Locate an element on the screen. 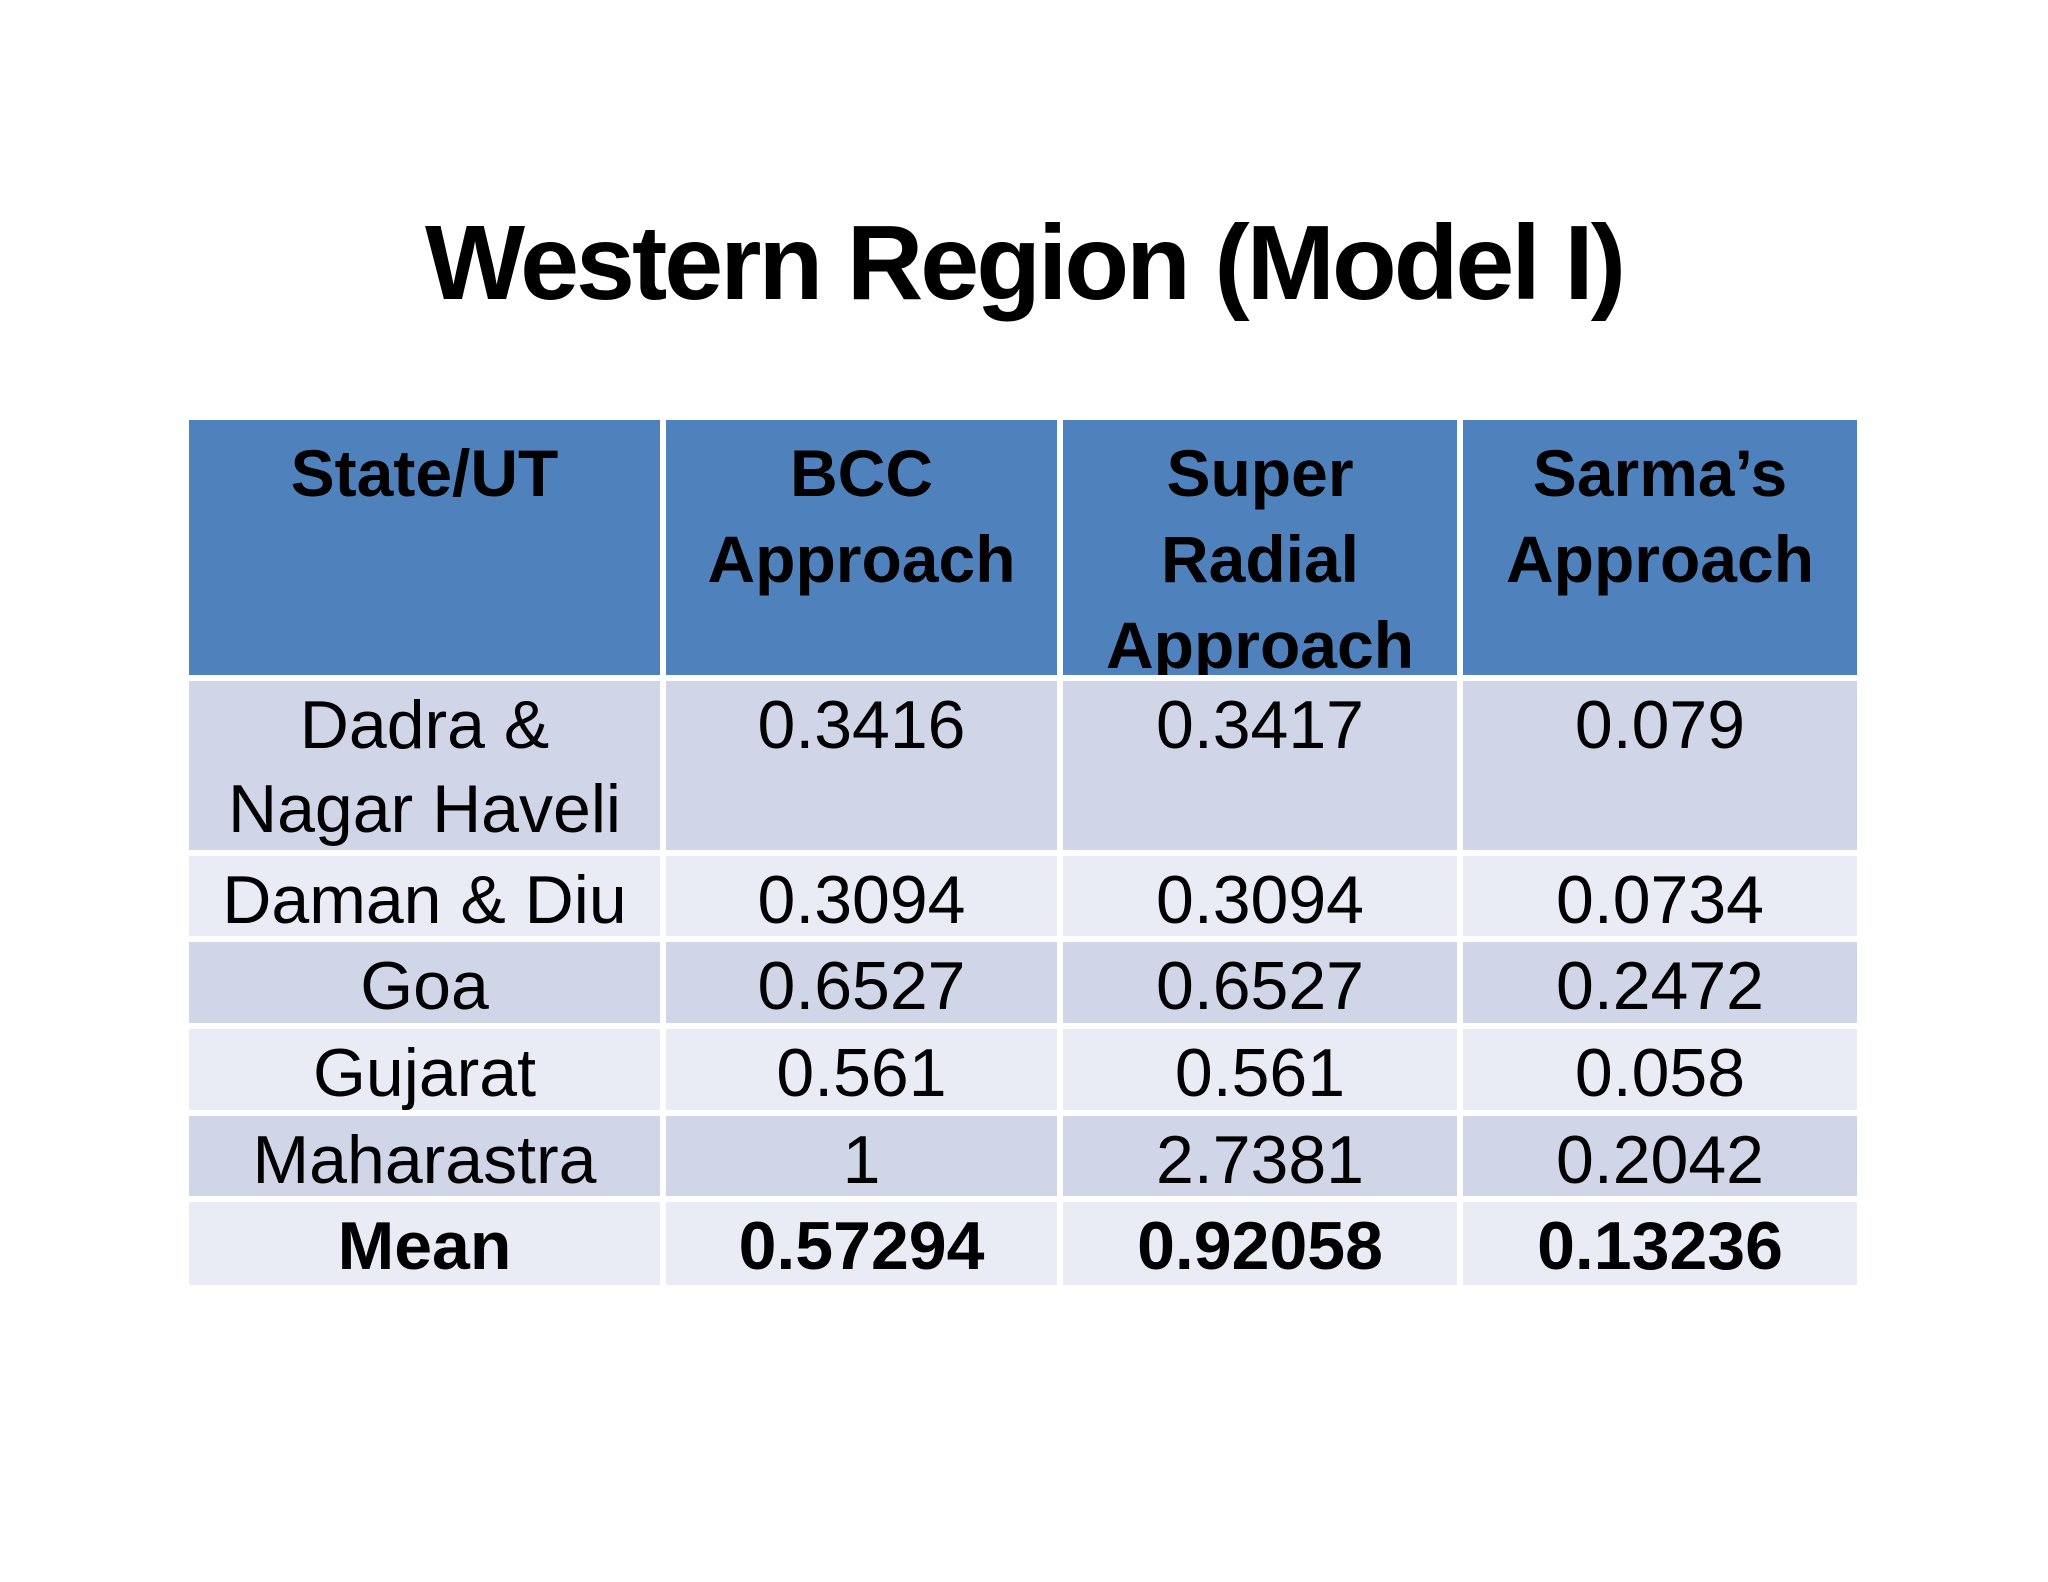 The width and height of the screenshot is (2048, 1582). cell-gujarat-sarma: 0.058 is located at coordinates (1660, 1069).